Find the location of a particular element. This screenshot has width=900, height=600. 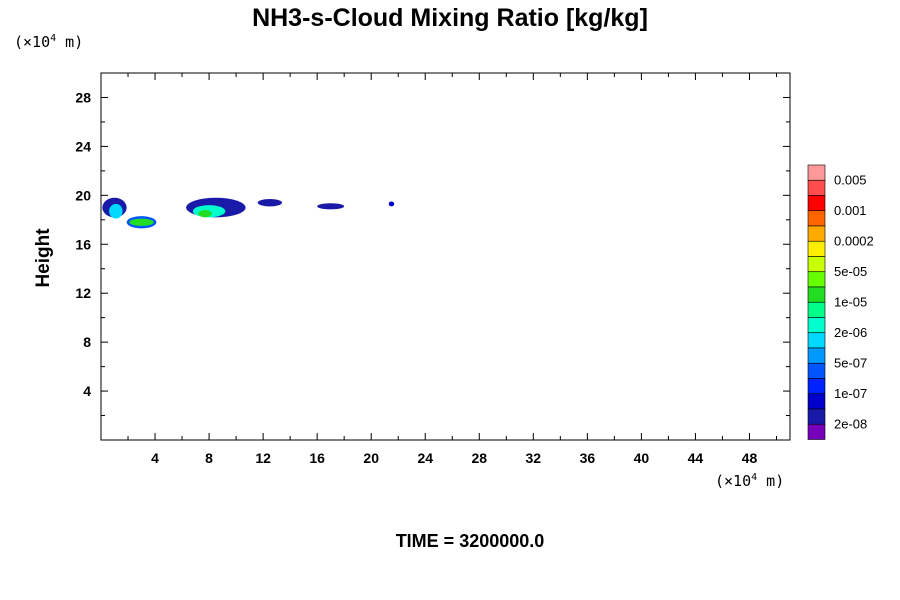

x-tick-label: 36 is located at coordinates (588, 458).